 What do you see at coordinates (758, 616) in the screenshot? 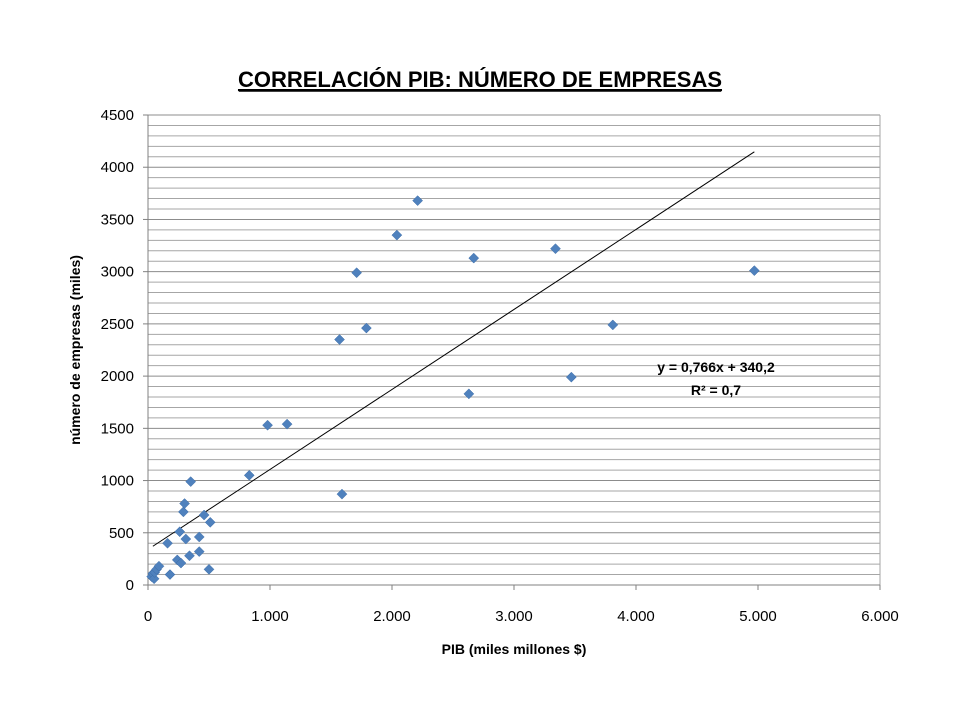
I see `x-tick-label: 5.000` at bounding box center [758, 616].